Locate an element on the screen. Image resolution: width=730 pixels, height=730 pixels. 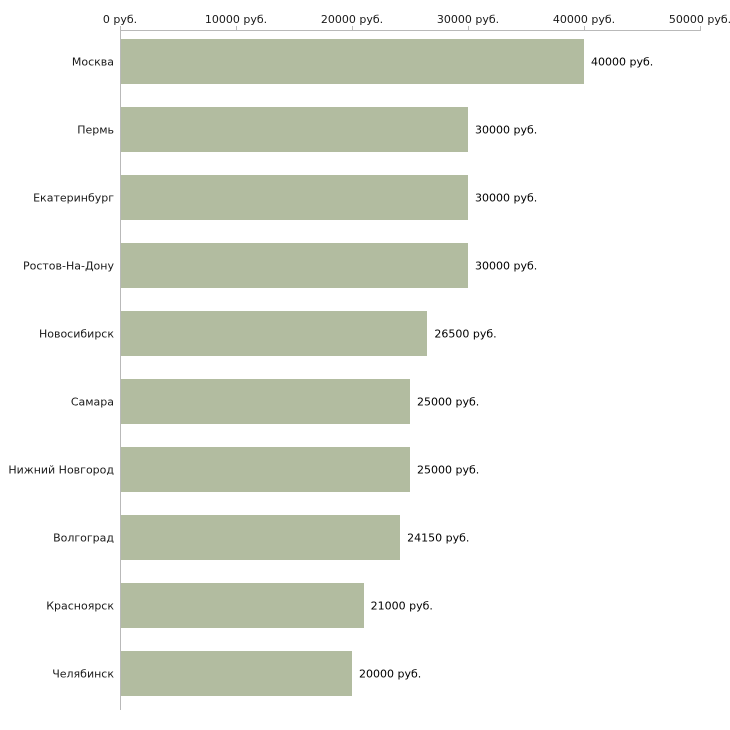
x-tick-label: 10000 руб. is located at coordinates (236, 19).